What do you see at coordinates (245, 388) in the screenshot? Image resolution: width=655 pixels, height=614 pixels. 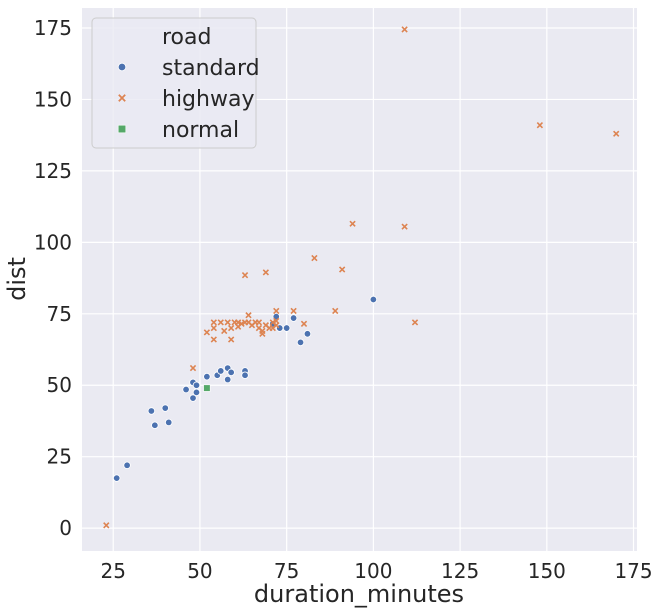 I see `series-standard` at bounding box center [245, 388].